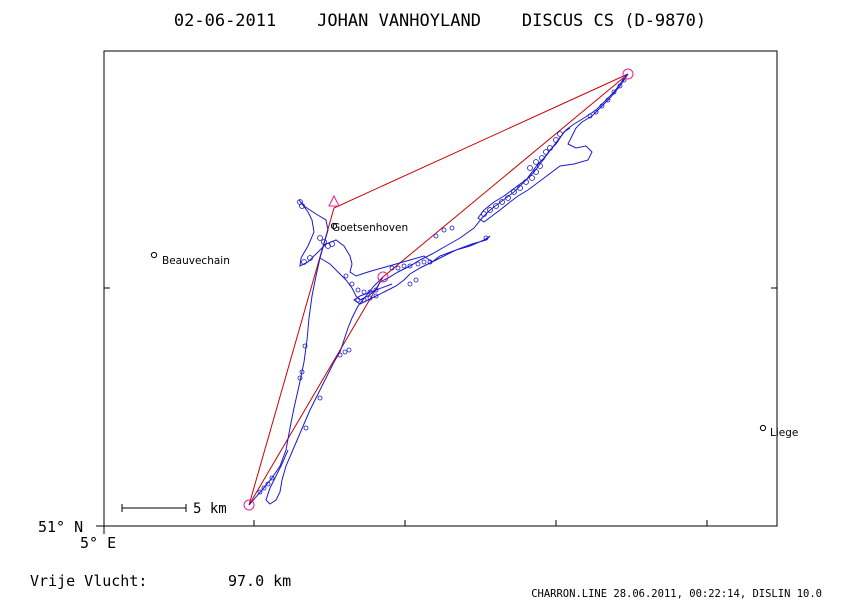 This screenshot has width=853, height=603. Describe the element at coordinates (60, 527) in the screenshot. I see `latitude-label: 51° N` at that location.